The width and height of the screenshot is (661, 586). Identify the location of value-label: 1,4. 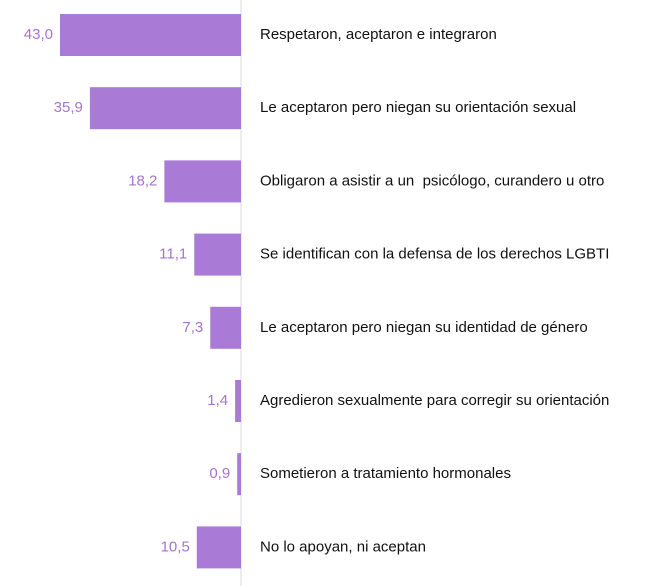
(217, 400).